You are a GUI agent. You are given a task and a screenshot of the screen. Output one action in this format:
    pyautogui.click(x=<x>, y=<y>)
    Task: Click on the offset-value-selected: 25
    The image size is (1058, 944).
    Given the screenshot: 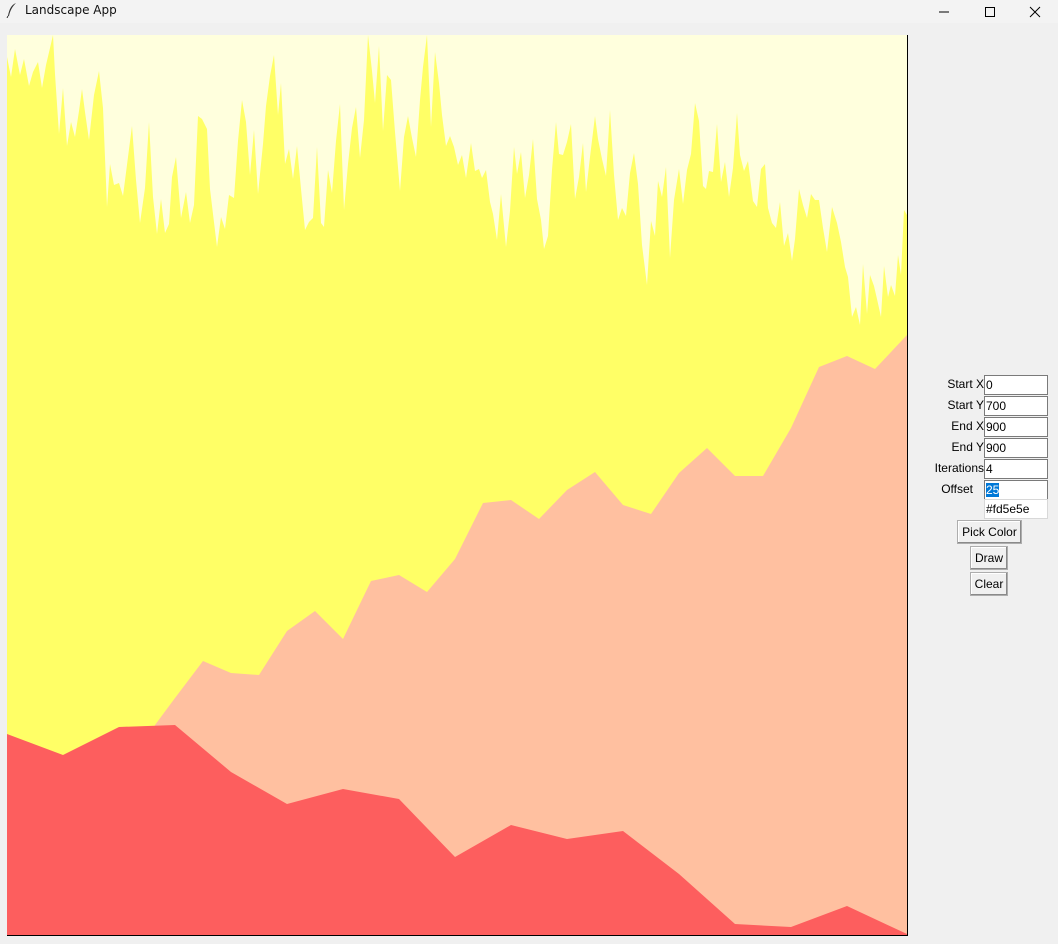 What is the action you would take?
    pyautogui.click(x=993, y=490)
    